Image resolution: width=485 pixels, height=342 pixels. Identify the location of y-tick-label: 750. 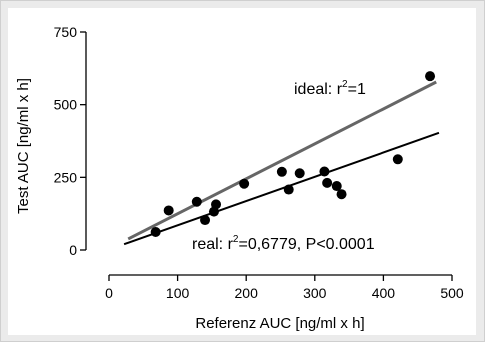
(66, 32).